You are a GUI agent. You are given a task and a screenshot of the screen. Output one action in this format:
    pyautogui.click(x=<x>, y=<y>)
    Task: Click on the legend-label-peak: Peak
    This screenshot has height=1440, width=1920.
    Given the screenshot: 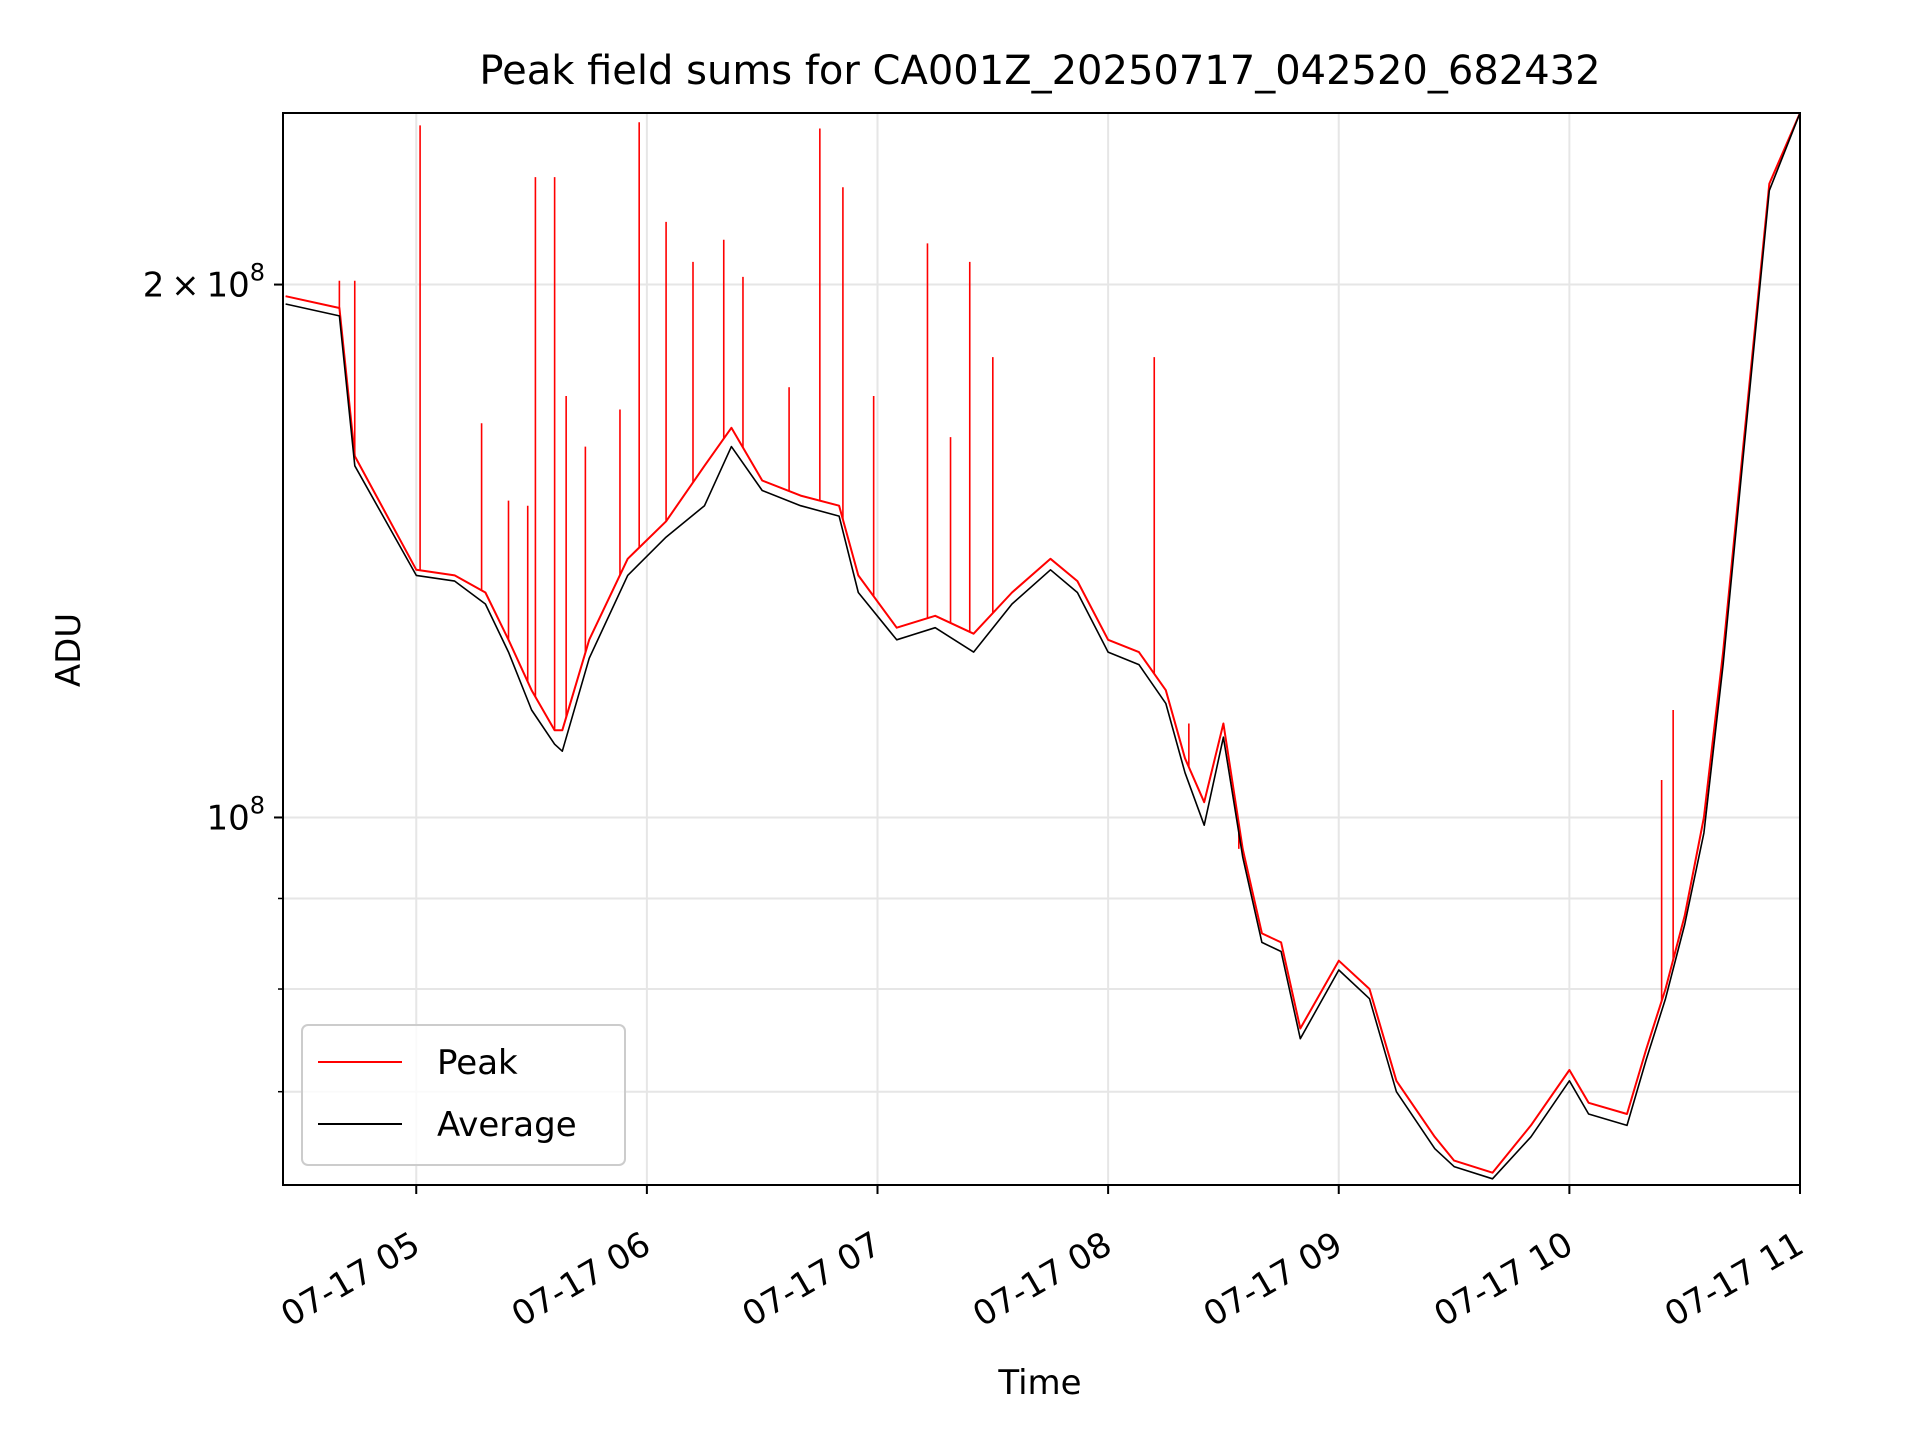 What is the action you would take?
    pyautogui.click(x=477, y=1063)
    